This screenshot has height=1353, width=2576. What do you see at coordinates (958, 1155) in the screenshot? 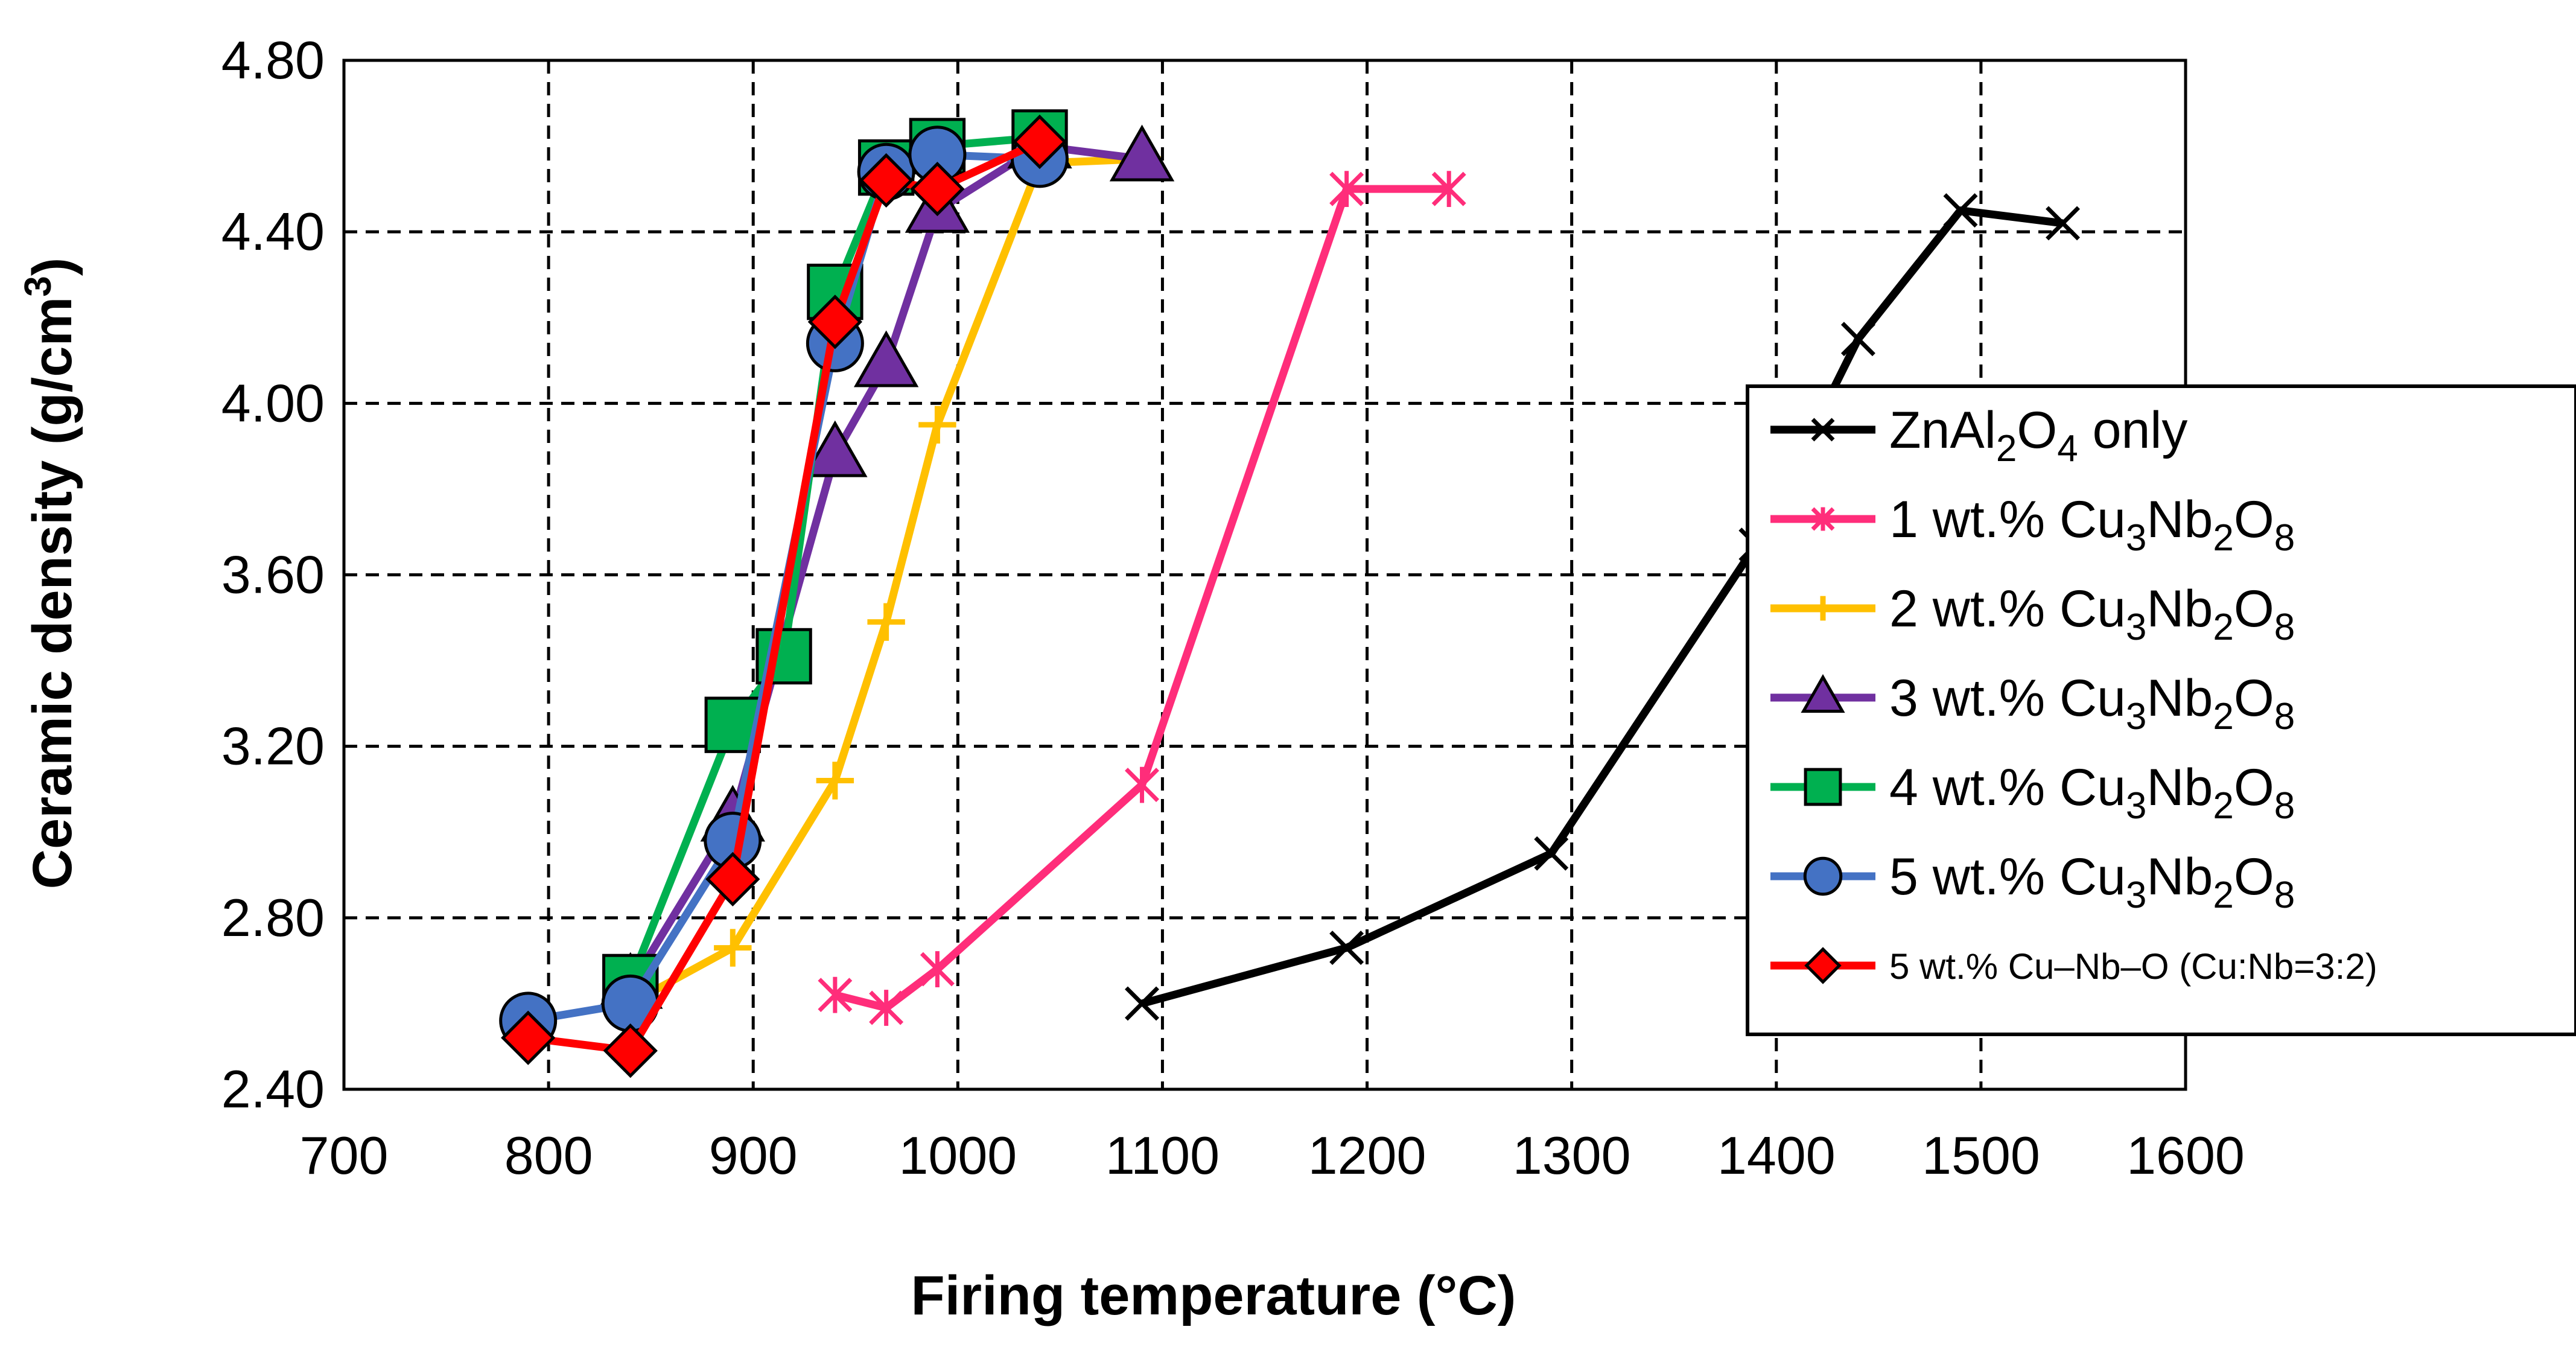
I see `x-tick-label: 1000` at bounding box center [958, 1155].